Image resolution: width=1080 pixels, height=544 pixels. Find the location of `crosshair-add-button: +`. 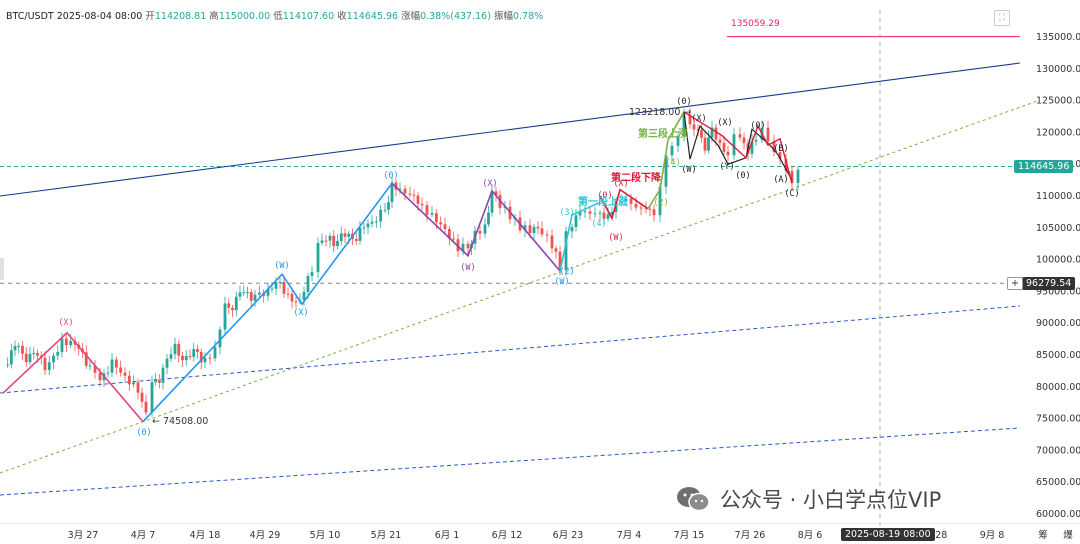

crosshair-add-button: + is located at coordinates (1015, 283).